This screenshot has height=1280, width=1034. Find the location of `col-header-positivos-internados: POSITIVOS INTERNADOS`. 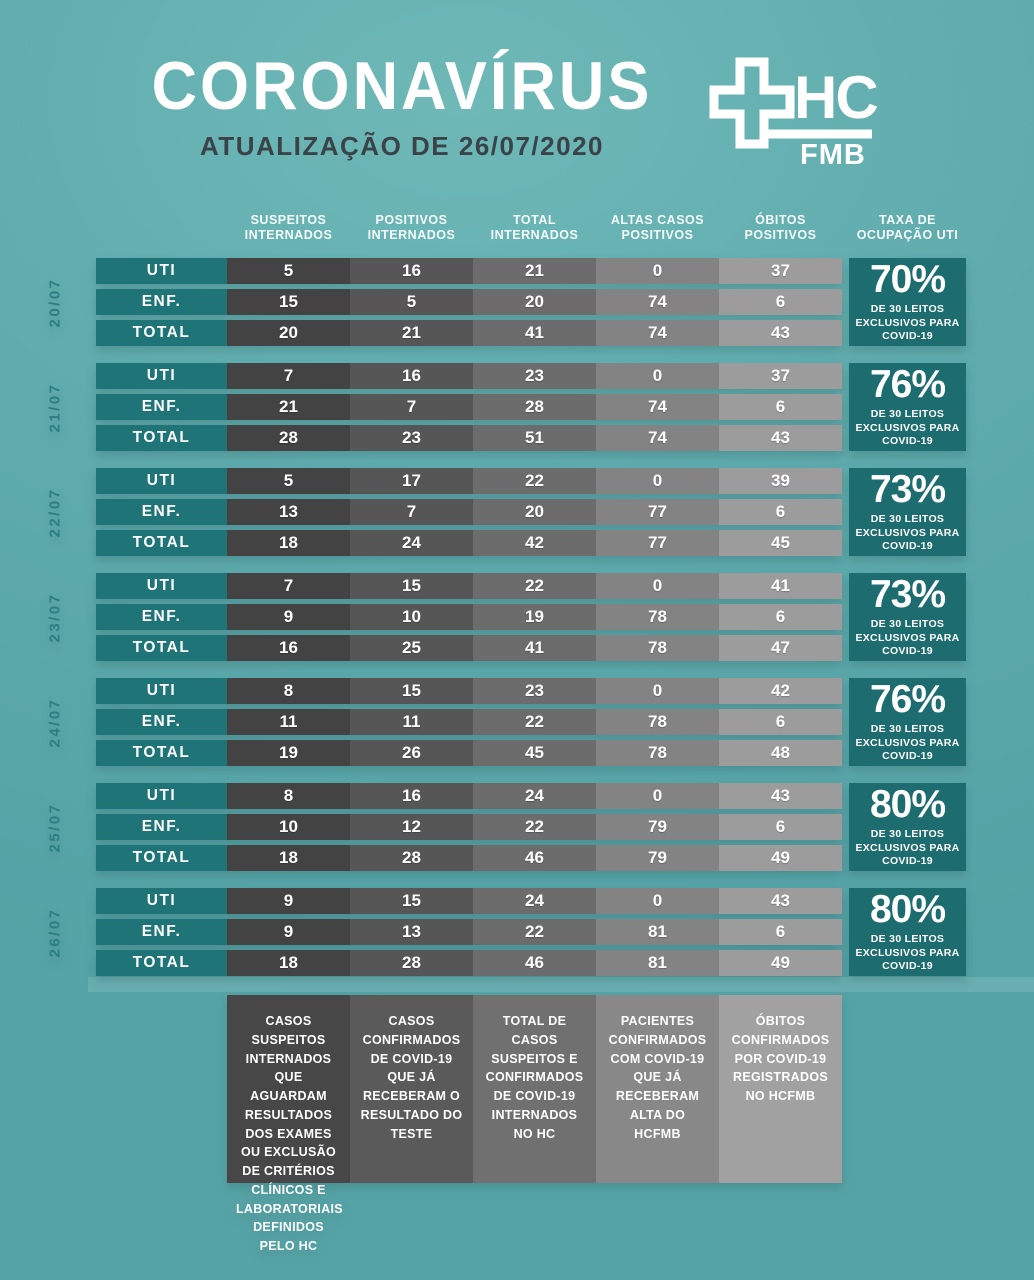

col-header-positivos-internados: POSITIVOS INTERNADOS is located at coordinates (411, 227).